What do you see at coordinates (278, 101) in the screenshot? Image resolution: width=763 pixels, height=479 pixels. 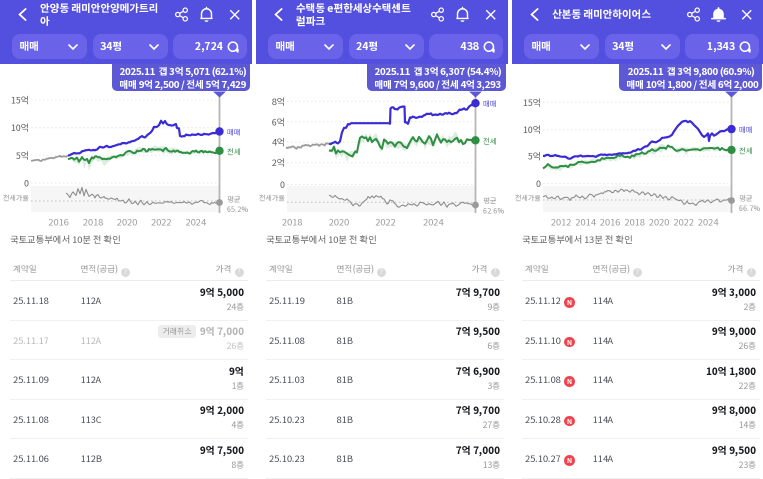 I see `svg-text: 8억` at bounding box center [278, 101].